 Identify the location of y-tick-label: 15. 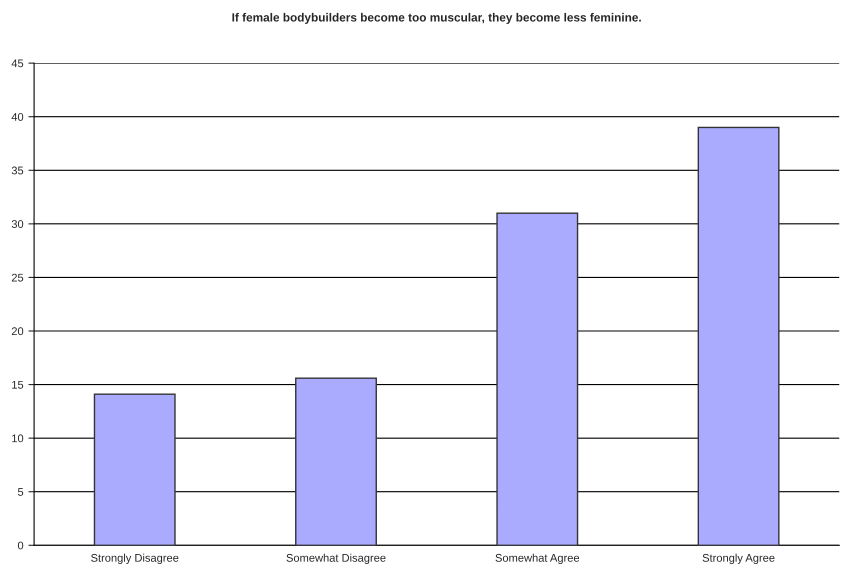
(18, 384).